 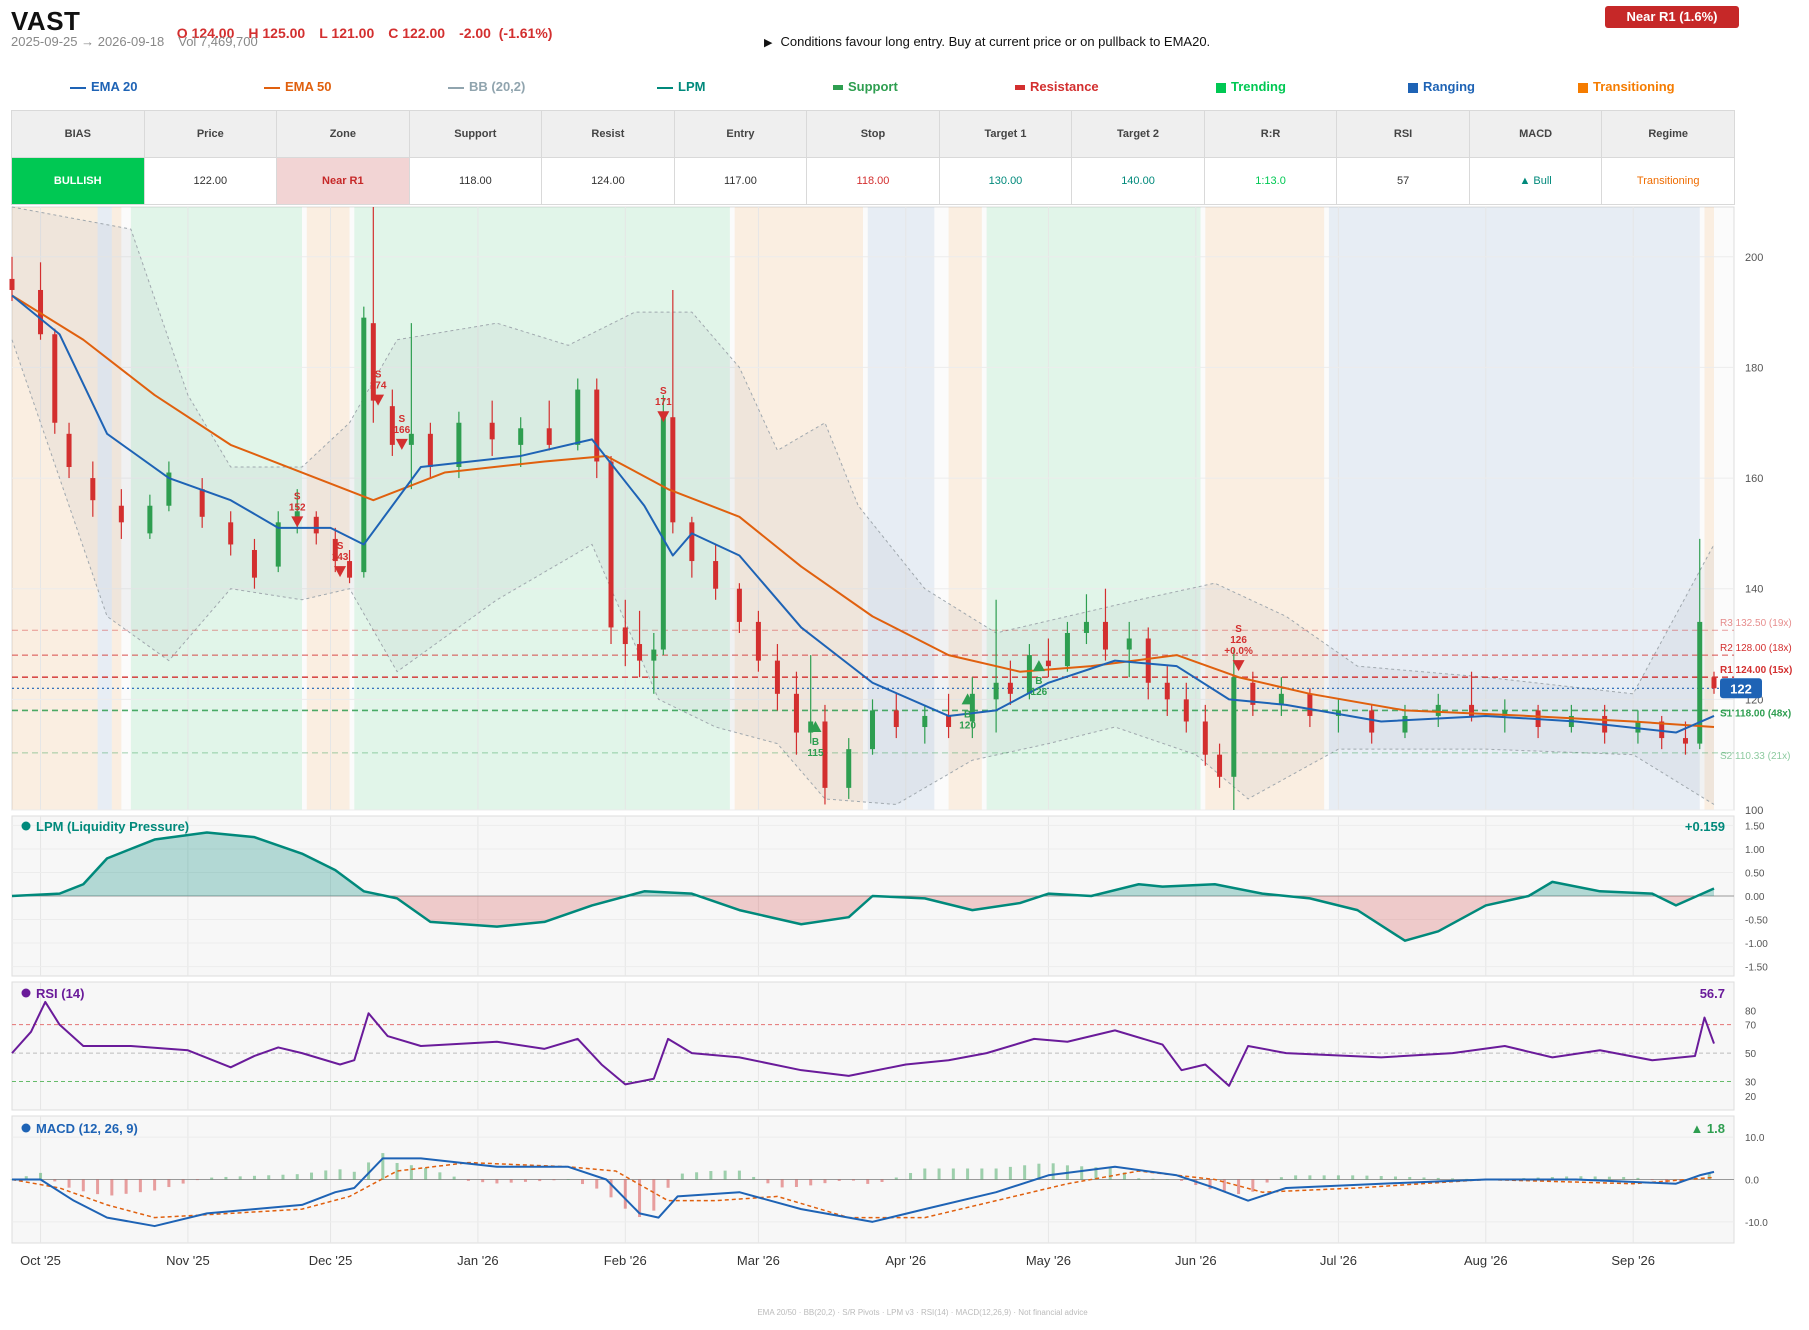 I want to click on support-cell: 118.00, so click(x=475, y=181).